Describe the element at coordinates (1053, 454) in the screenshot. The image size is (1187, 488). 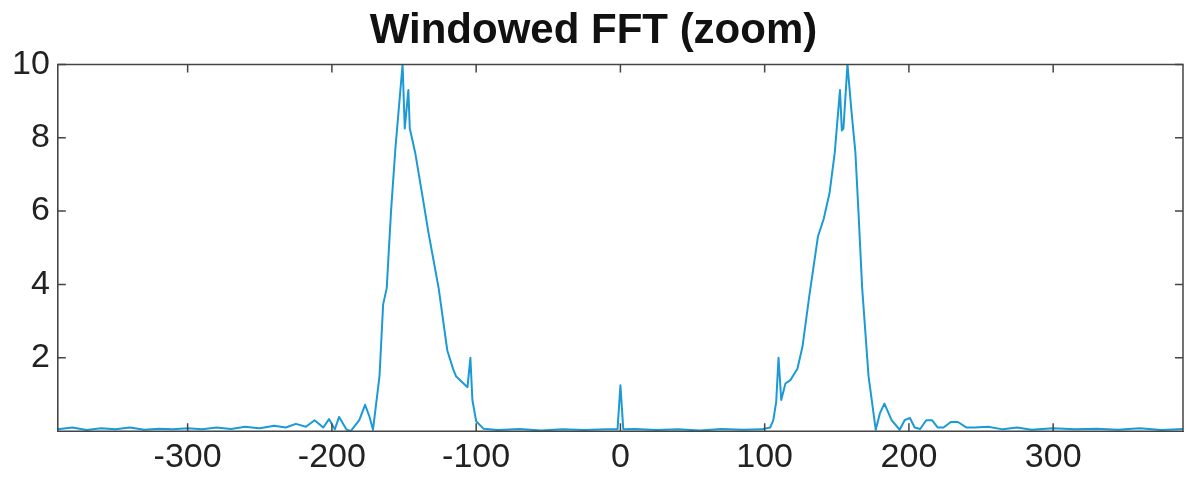
I see `x-tick-label: 300` at that location.